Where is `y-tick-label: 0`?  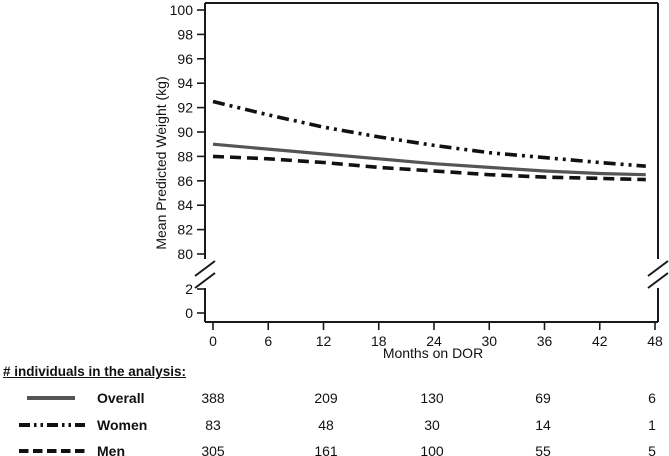
y-tick-label: 0 is located at coordinates (189, 313).